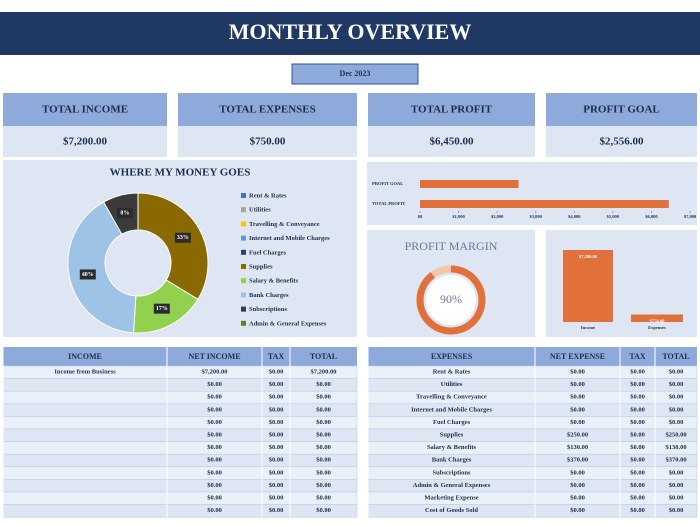 Image resolution: width=700 pixels, height=525 pixels. I want to click on table-cell: $130.00, so click(675, 447).